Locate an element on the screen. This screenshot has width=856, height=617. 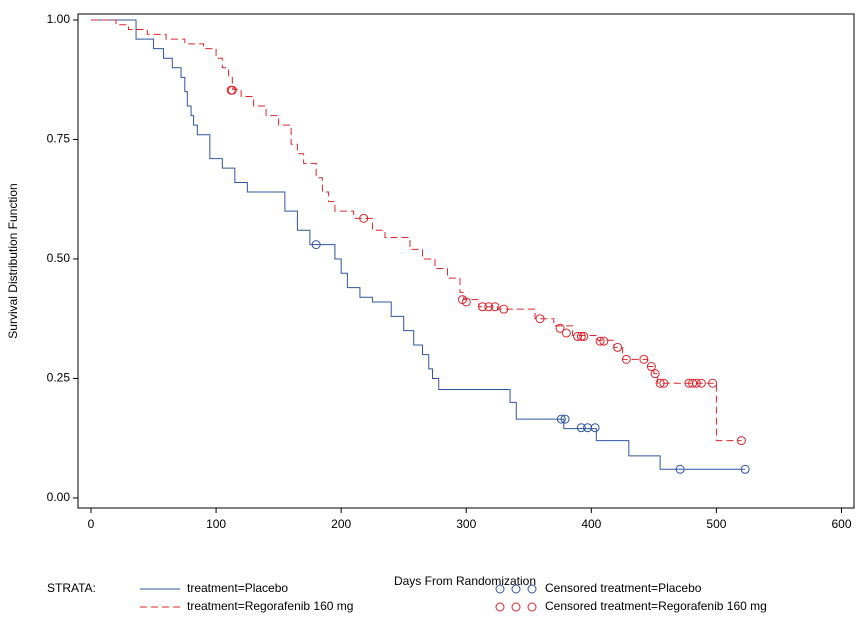
y-tick-label: 0.75 is located at coordinates (59, 139).